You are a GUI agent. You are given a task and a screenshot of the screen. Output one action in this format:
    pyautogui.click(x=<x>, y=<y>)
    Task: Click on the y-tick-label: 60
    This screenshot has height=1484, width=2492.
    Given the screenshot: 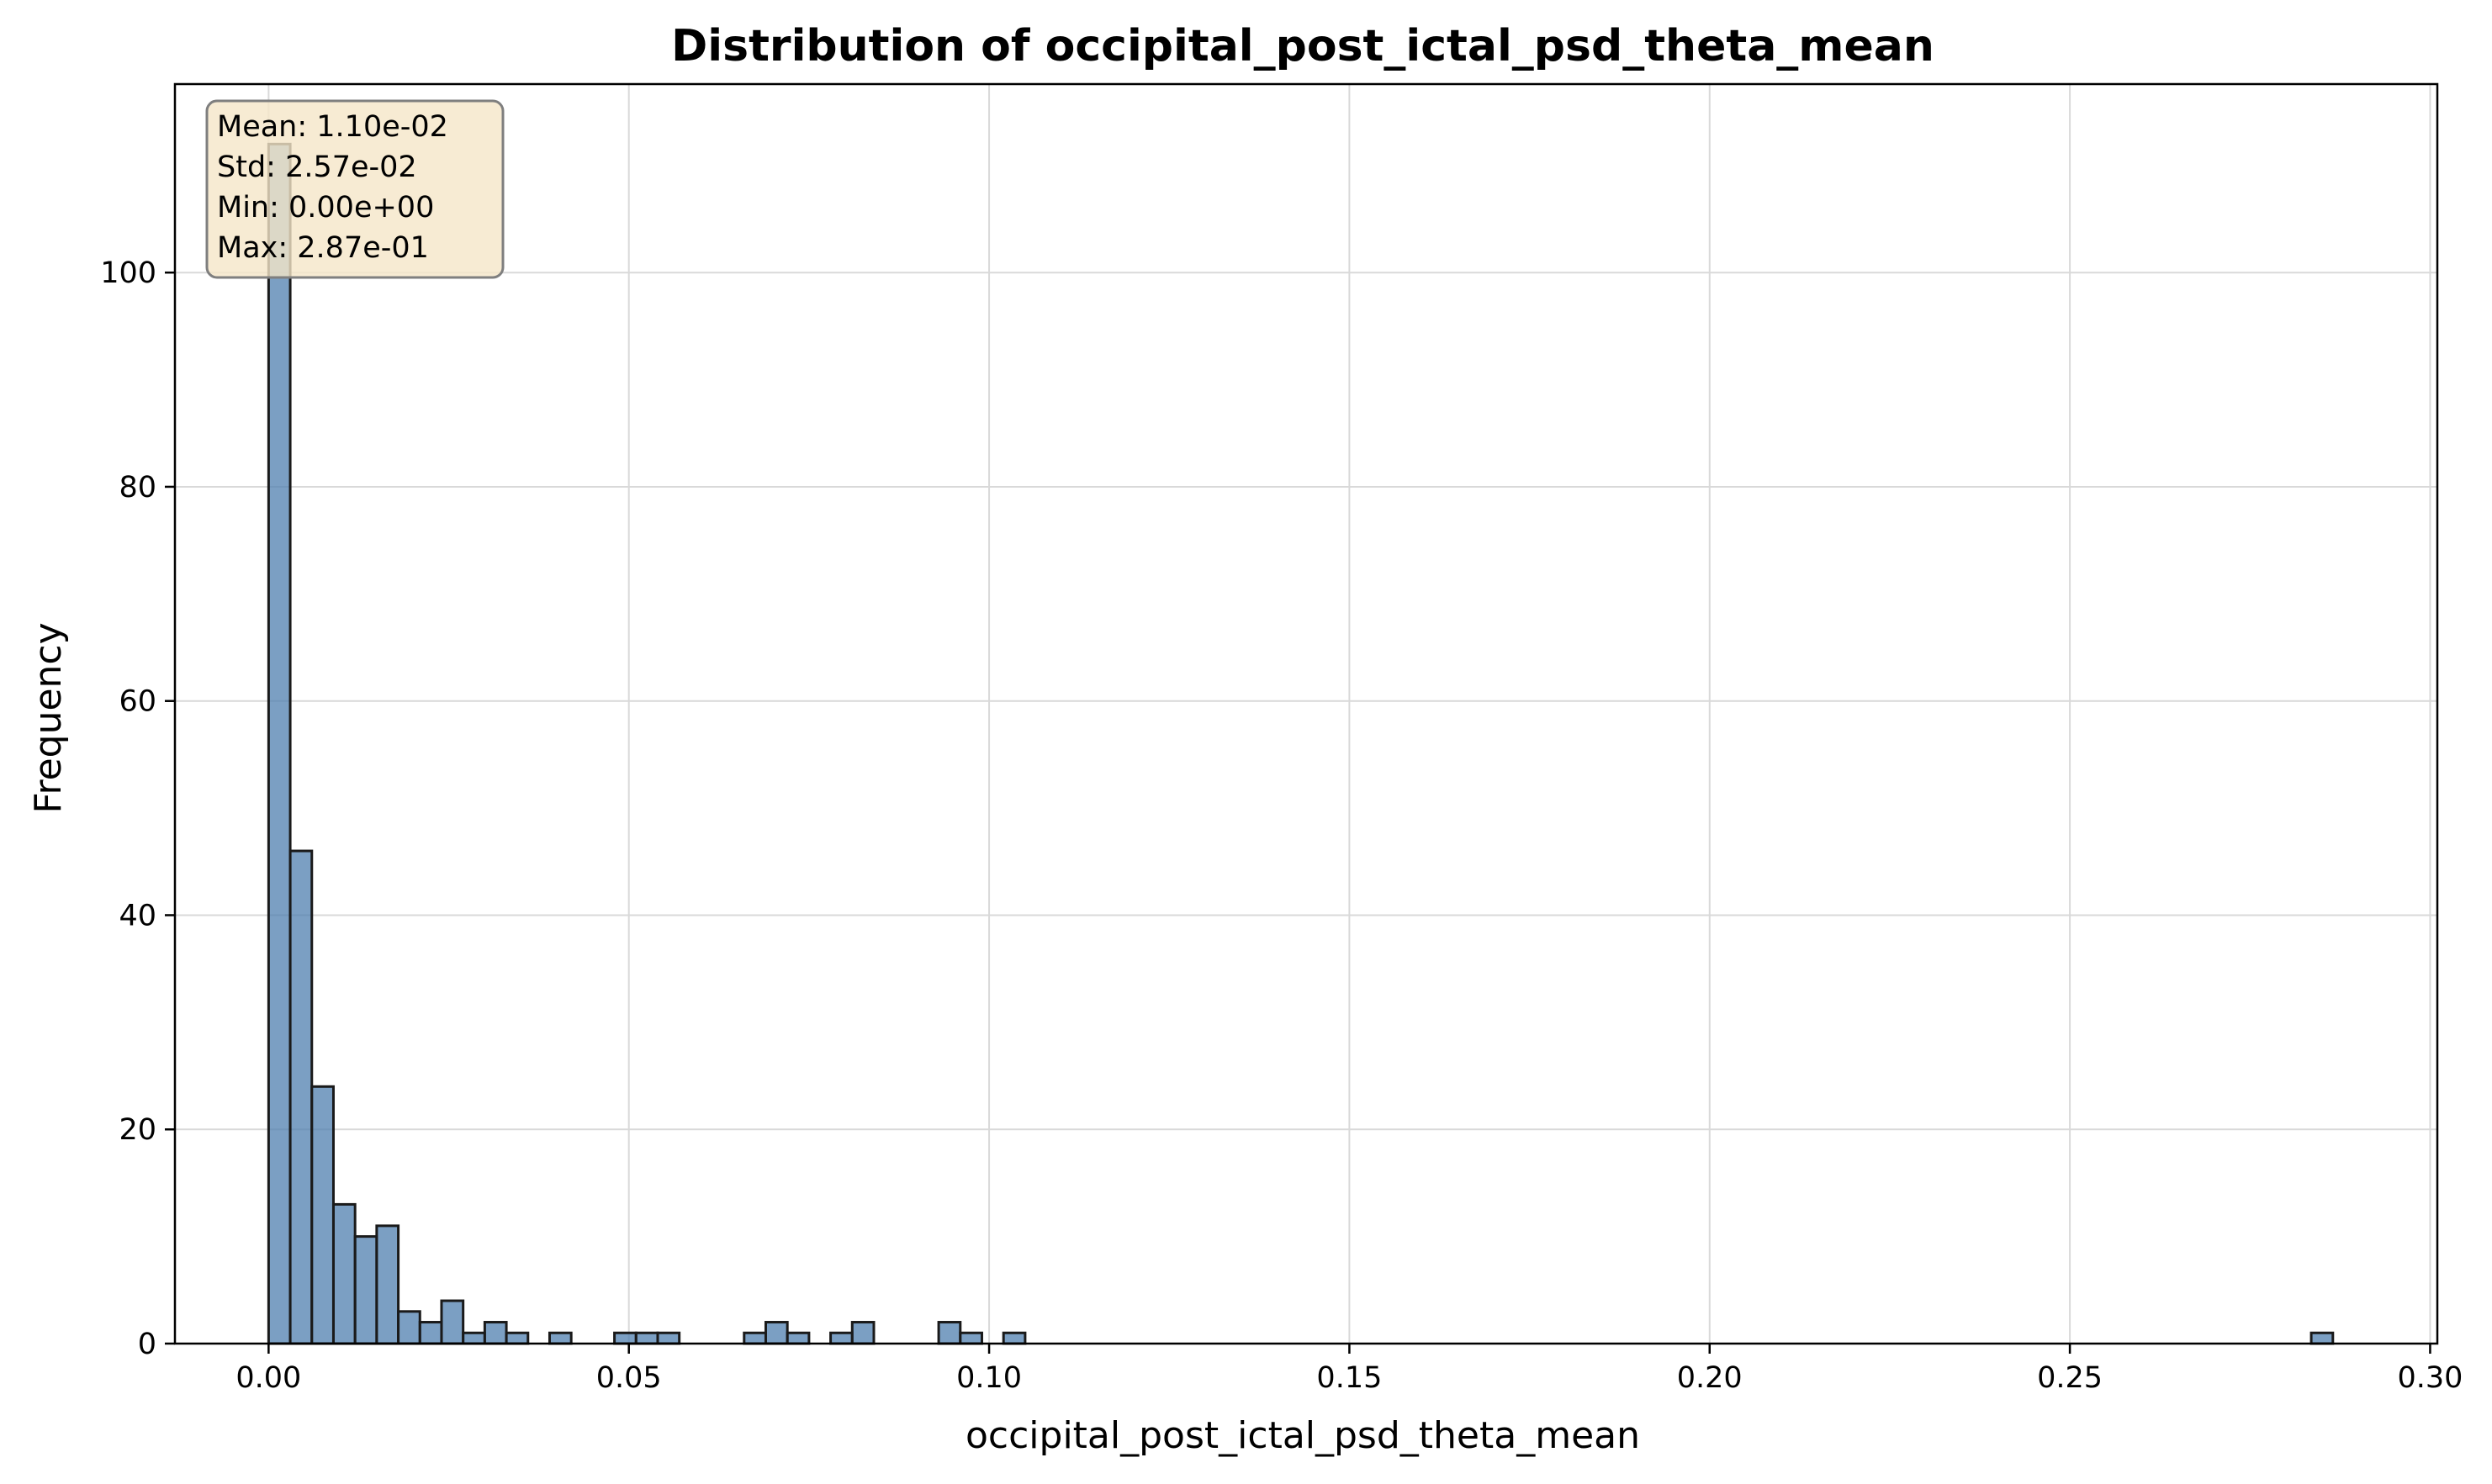 What is the action you would take?
    pyautogui.click(x=137, y=702)
    